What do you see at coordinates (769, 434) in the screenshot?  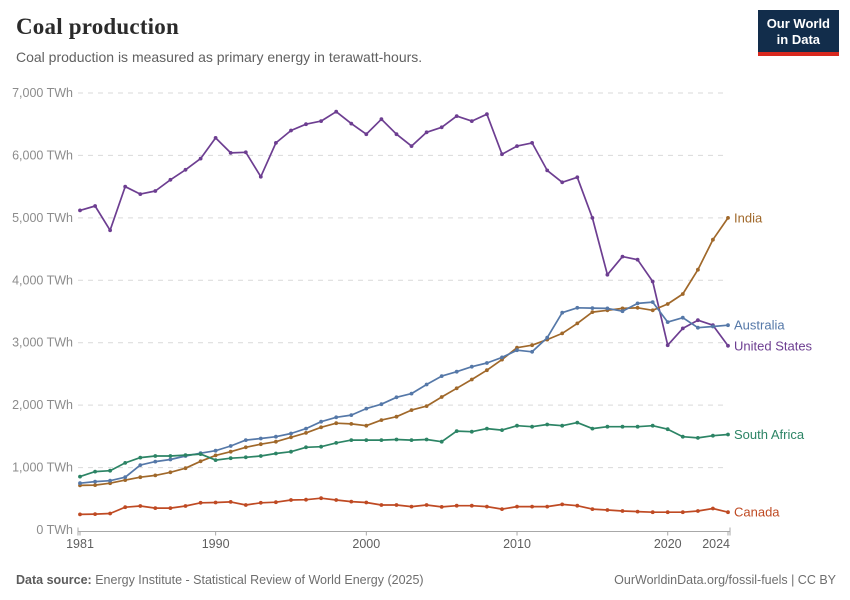 I see `series-label-south-africa: South Africa` at bounding box center [769, 434].